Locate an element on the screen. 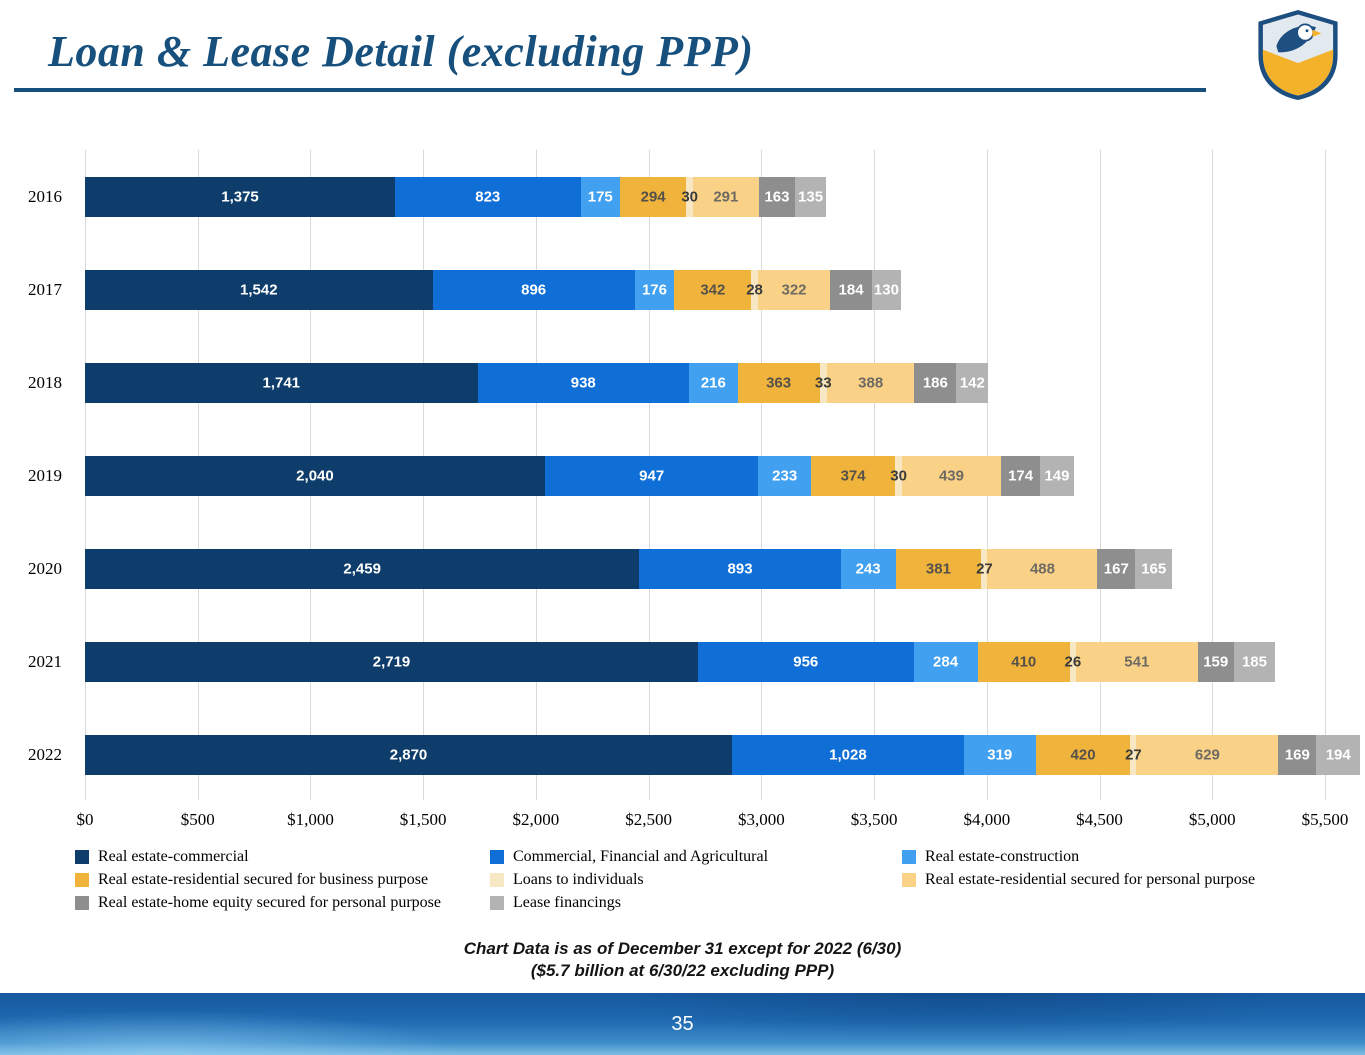 This screenshot has width=1365, height=1055. bar-segment: 947 is located at coordinates (651, 476).